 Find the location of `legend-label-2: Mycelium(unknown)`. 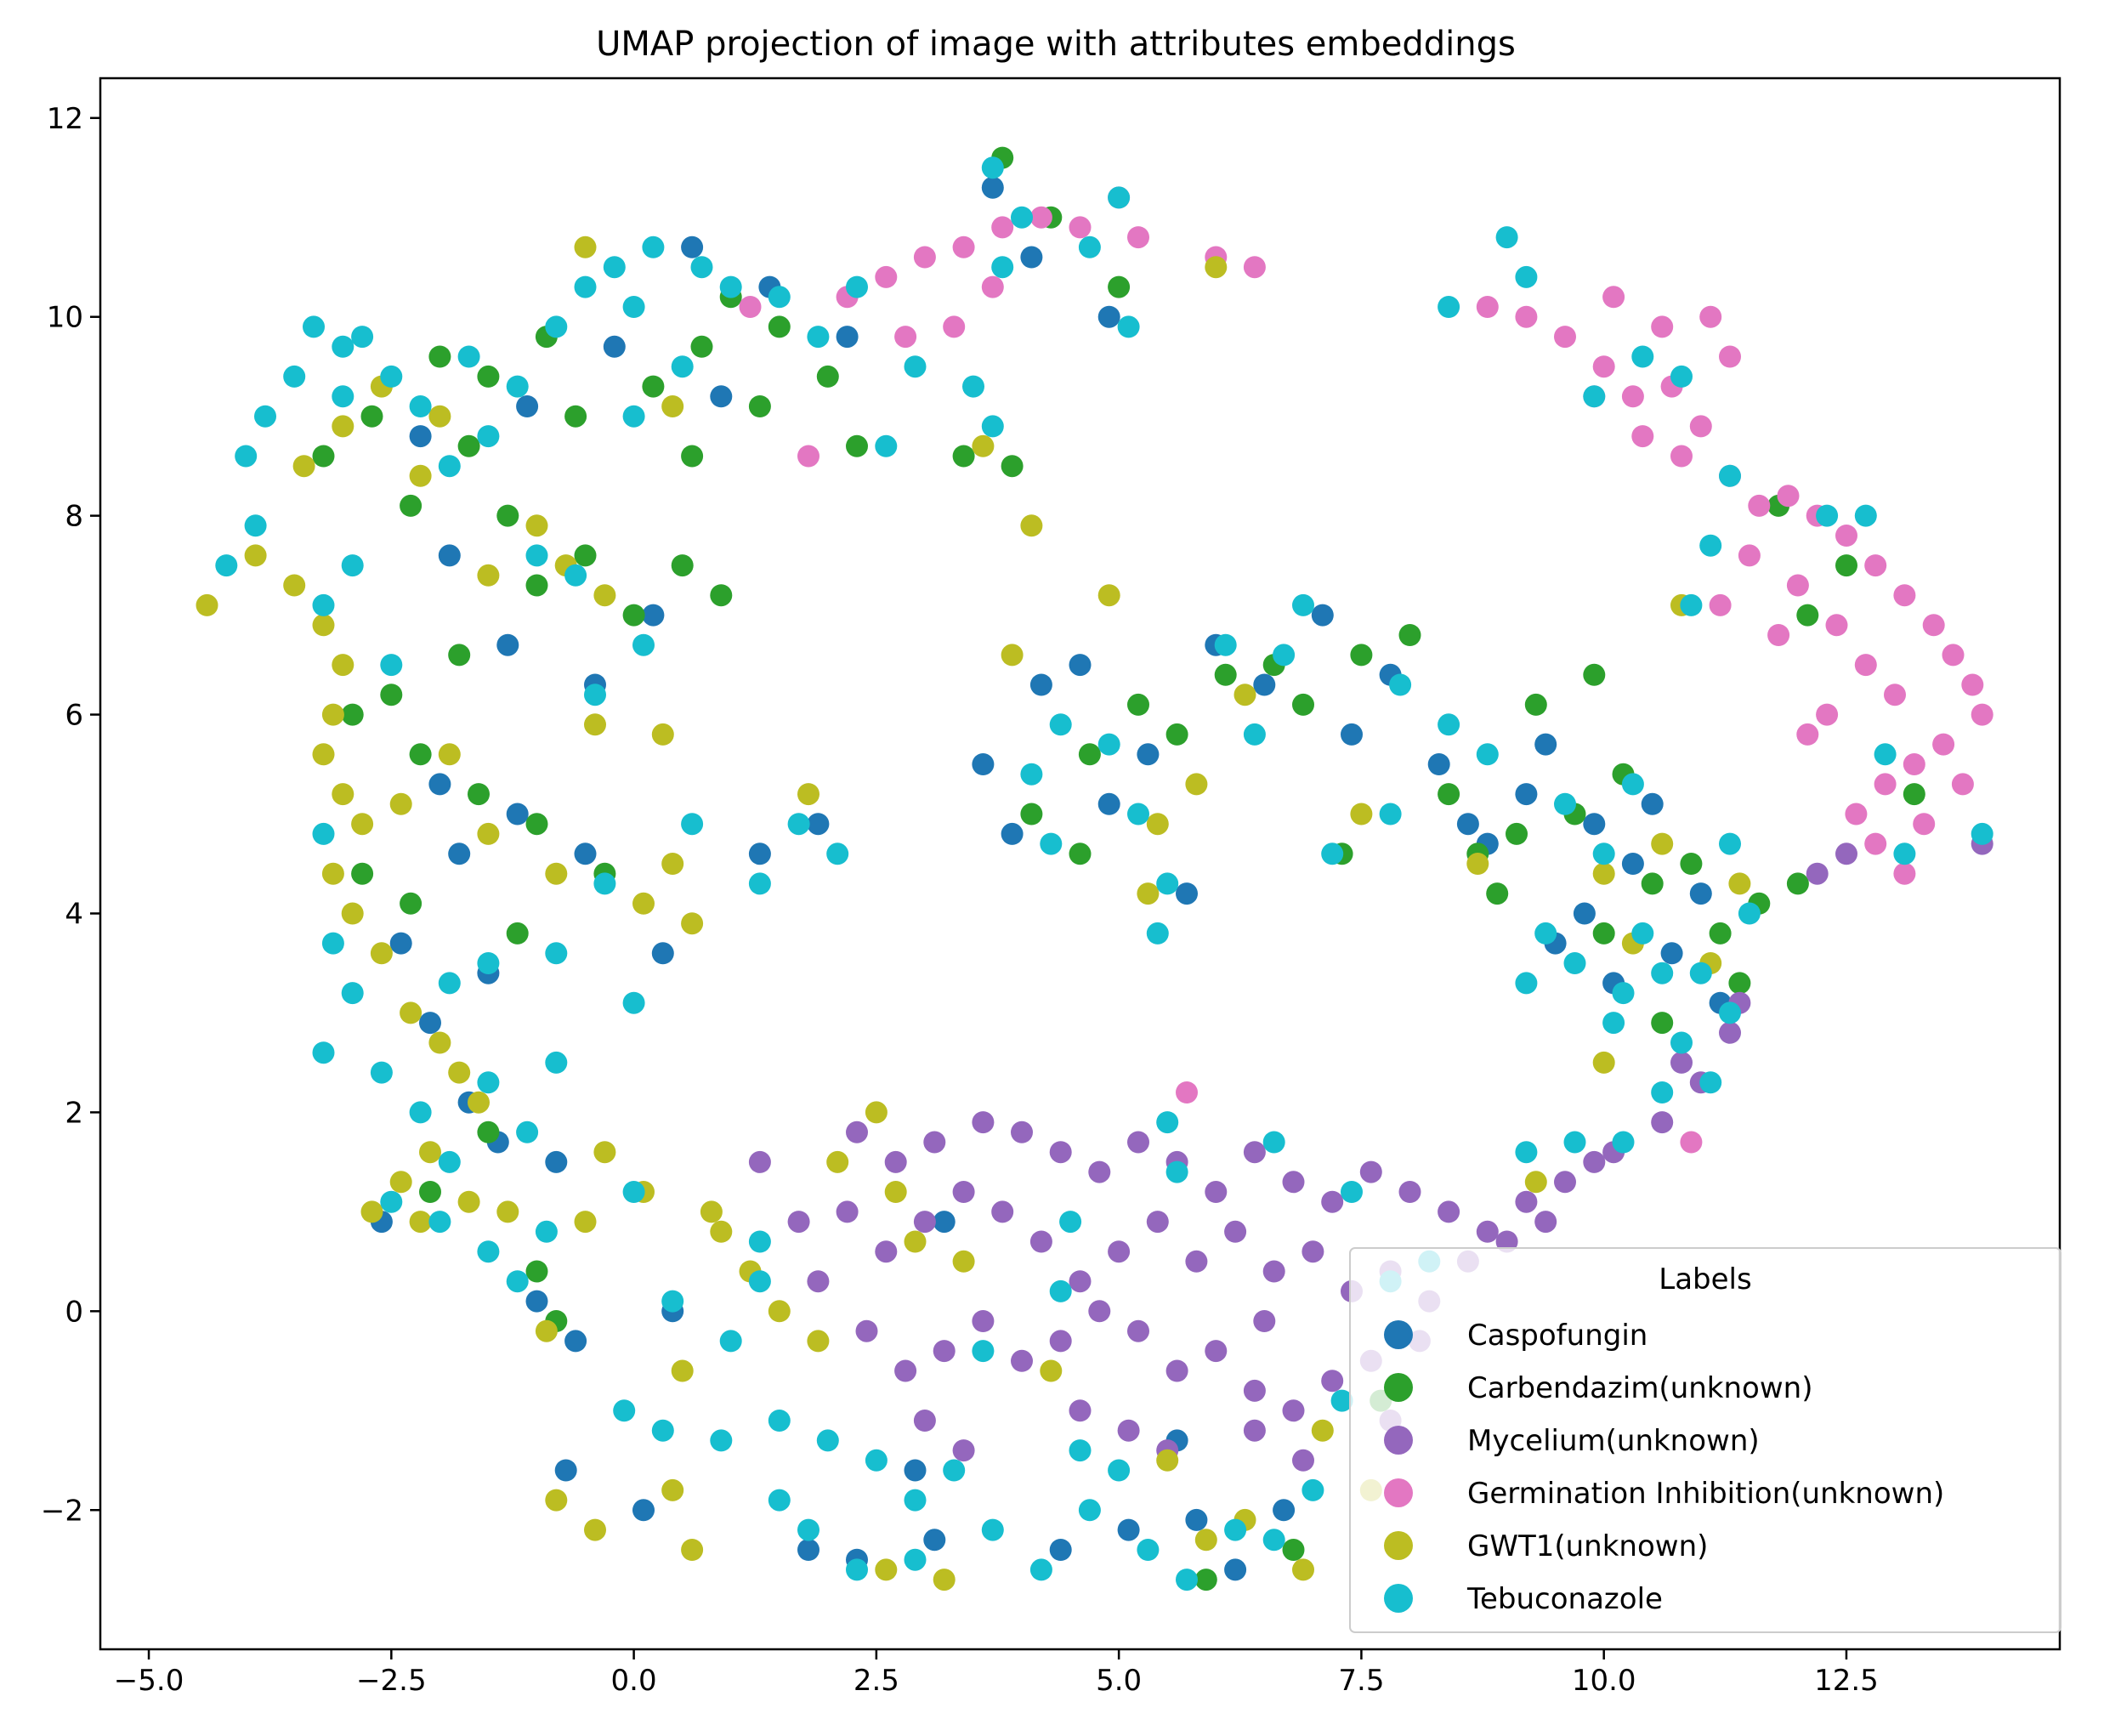

legend-label-2: Mycelium(unknown) is located at coordinates (1613, 1441).